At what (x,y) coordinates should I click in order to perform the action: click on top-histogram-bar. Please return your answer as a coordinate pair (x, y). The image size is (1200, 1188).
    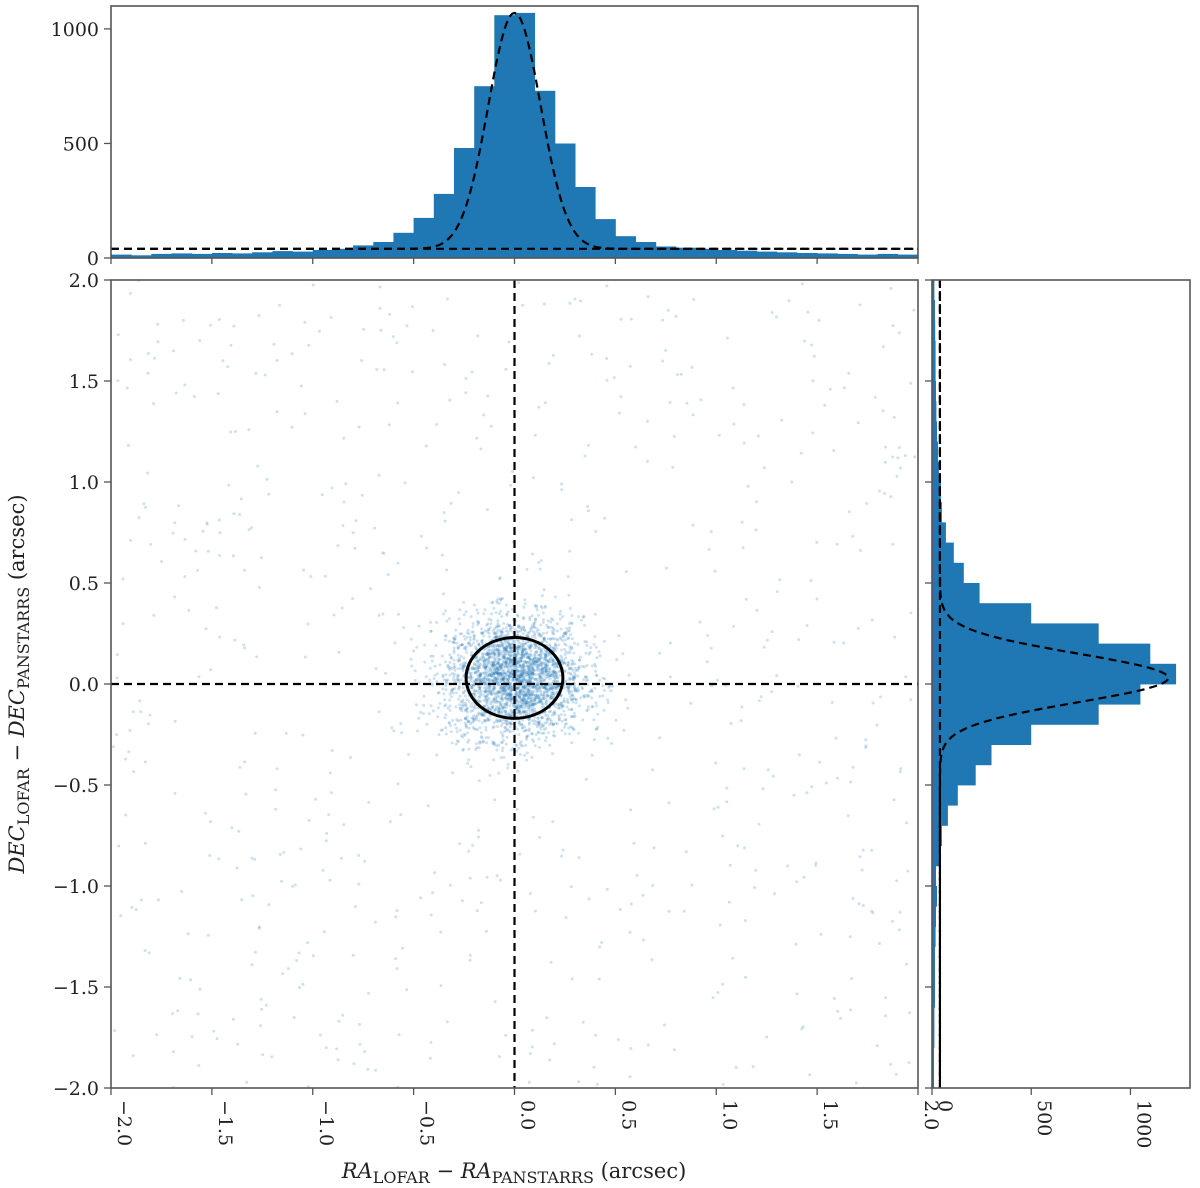
    Looking at the image, I should click on (666, 252).